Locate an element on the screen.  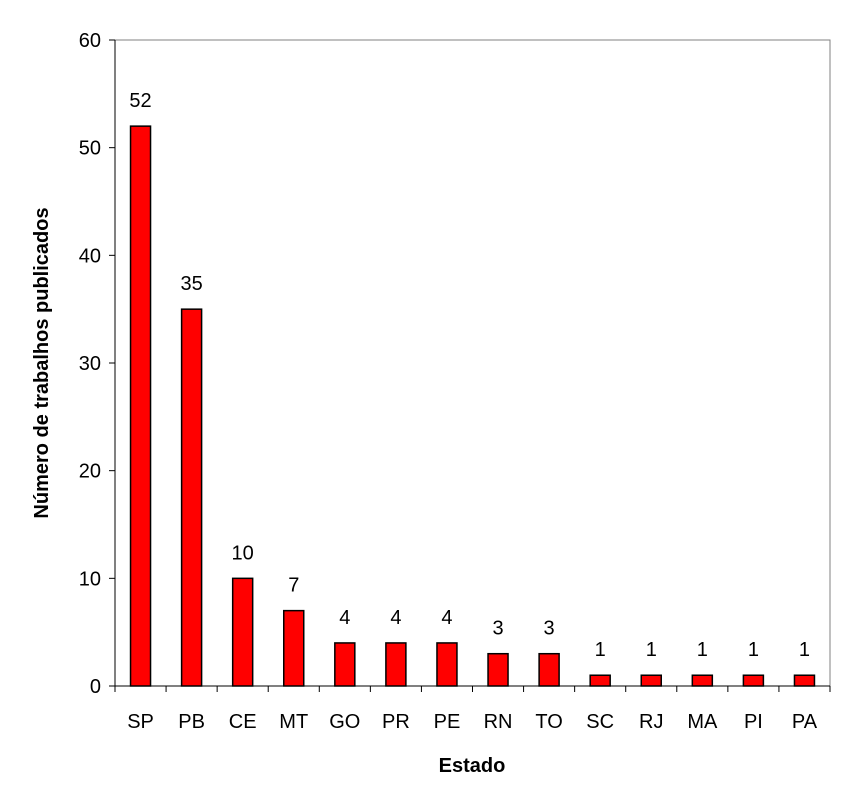
bar-pr is located at coordinates (396, 664).